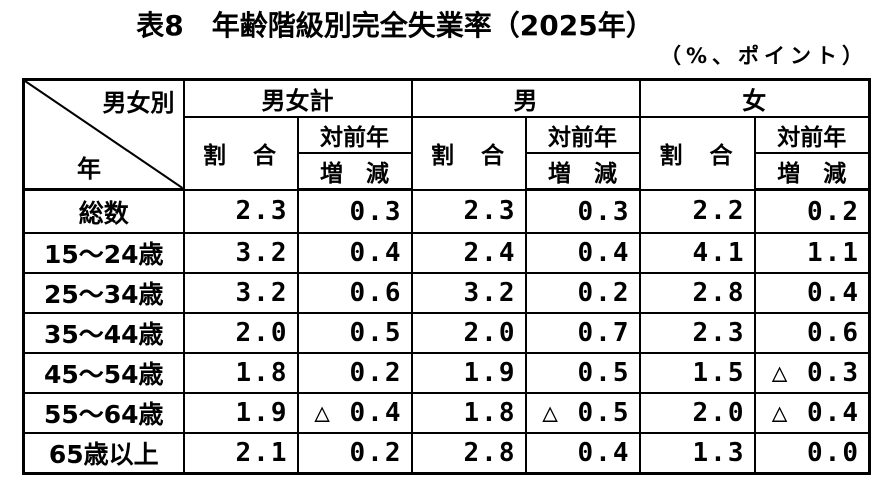  What do you see at coordinates (754, 98) in the screenshot?
I see `group-header-female: 女` at bounding box center [754, 98].